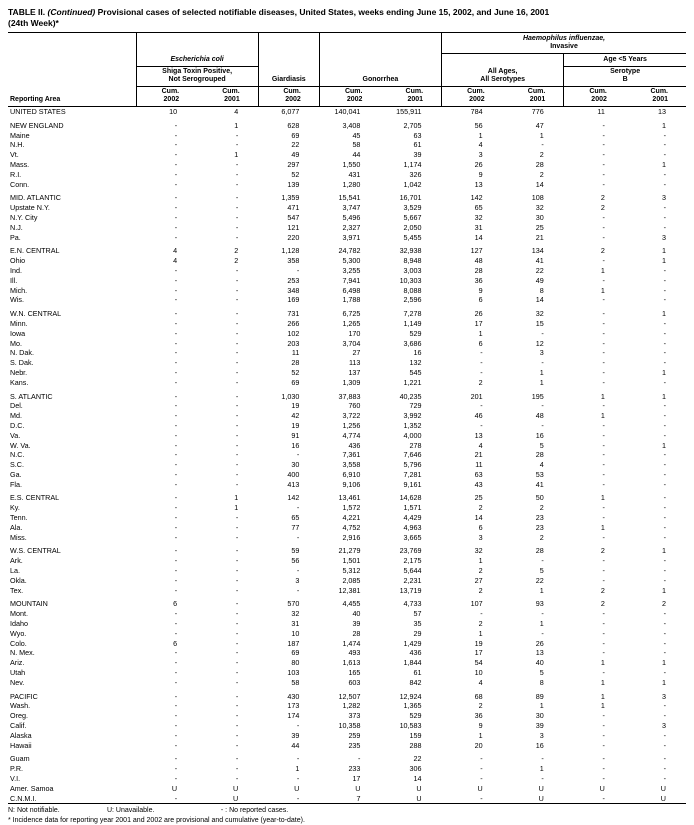 This screenshot has height=825, width=694. Describe the element at coordinates (533, 96) in the screenshot. I see `col-header-hflu-allages-cum-2001: Cum. 2001` at that location.